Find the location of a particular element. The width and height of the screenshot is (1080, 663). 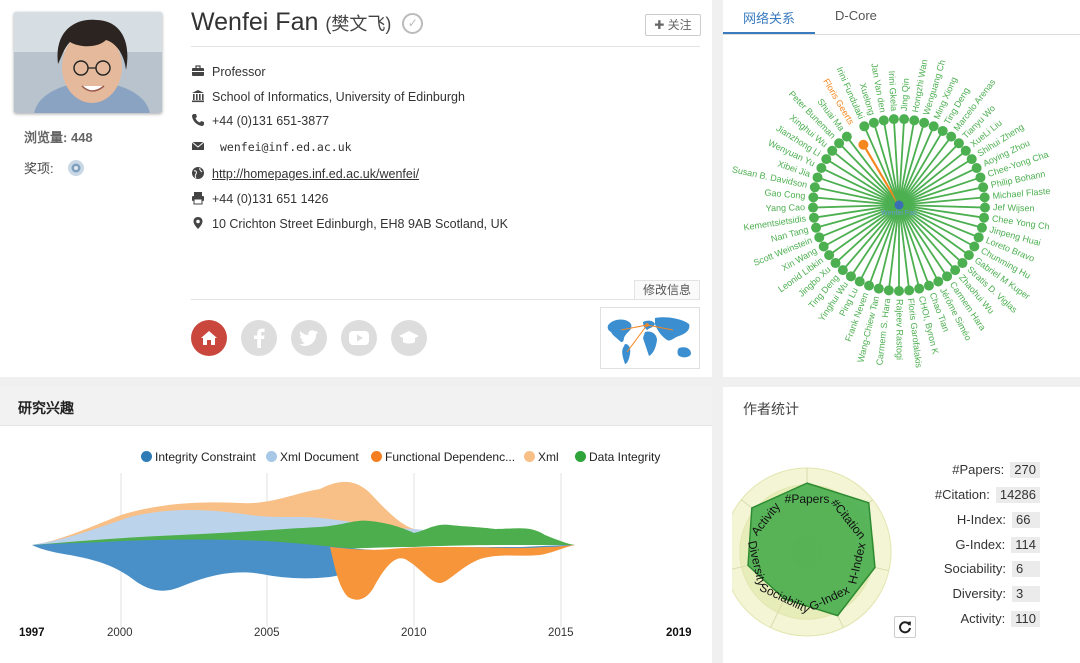

stream-functional-dependency is located at coordinates (452, 572).